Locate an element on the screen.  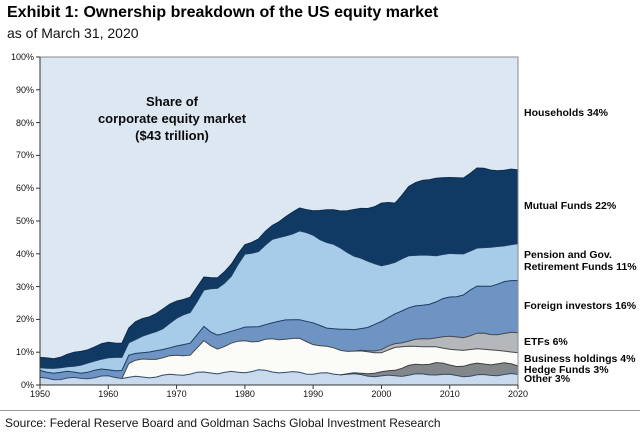
boundary-hedge-funds is located at coordinates (429, 369).